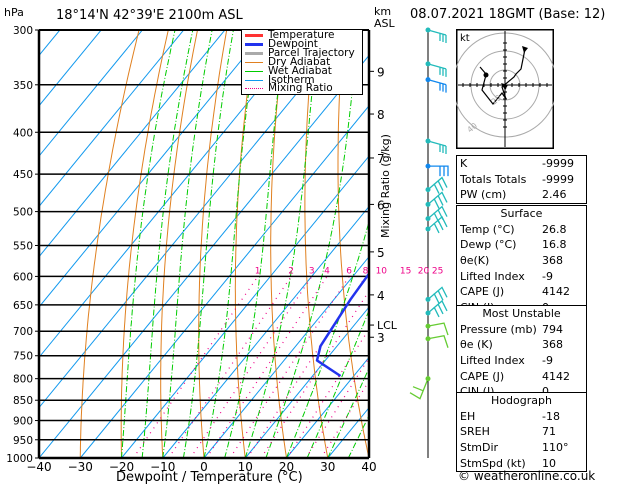  Describe the element at coordinates (554, 245) in the screenshot. I see `index-value: 16.8` at that location.